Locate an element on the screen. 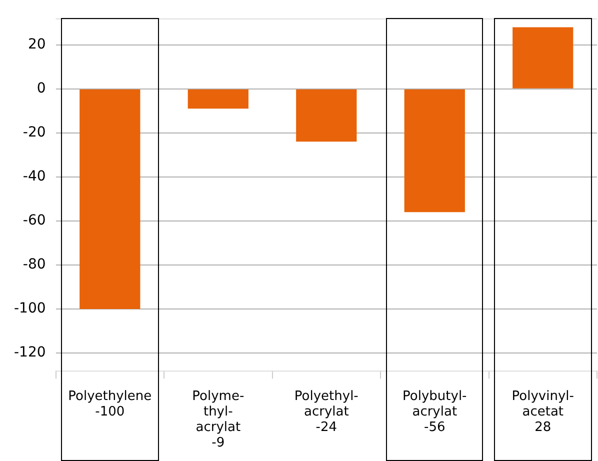 The width and height of the screenshot is (598, 461). x-tick-label: Polyethyl-acrylat -24 is located at coordinates (326, 411).